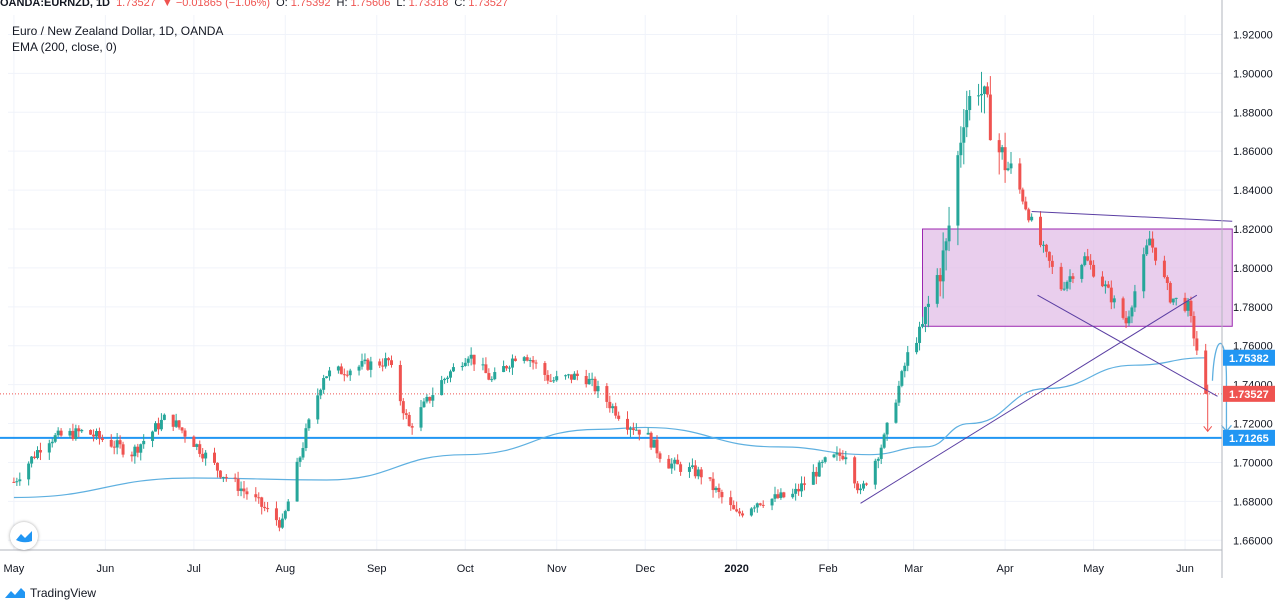 Image resolution: width=1280 pixels, height=611 pixels. What do you see at coordinates (1127, 345) in the screenshot?
I see `falling-trendline` at bounding box center [1127, 345].